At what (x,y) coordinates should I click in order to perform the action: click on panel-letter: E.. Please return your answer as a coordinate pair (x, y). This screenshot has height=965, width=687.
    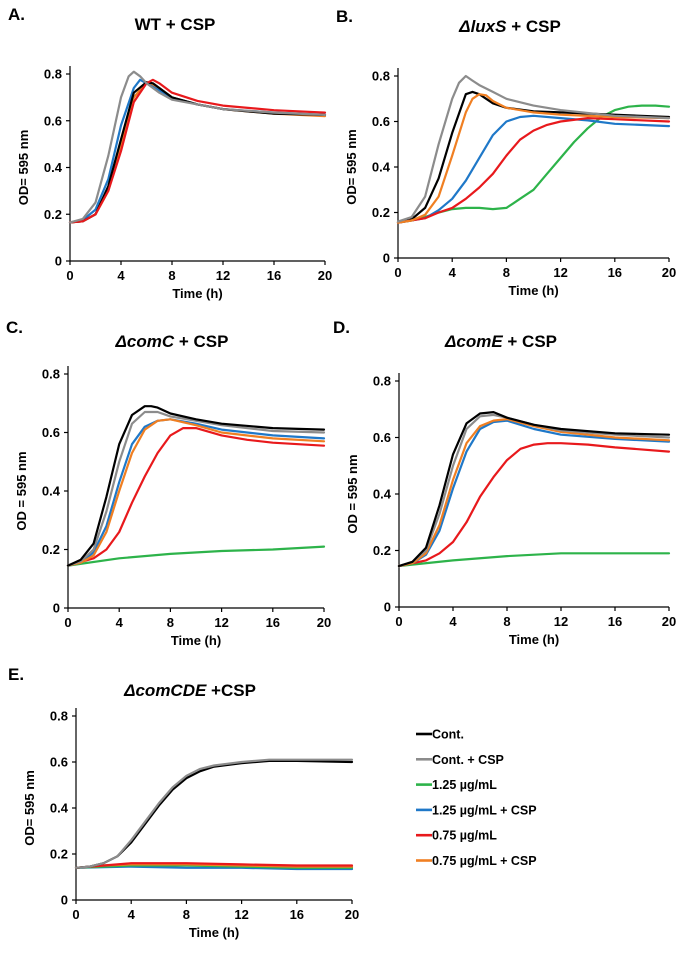
    Looking at the image, I should click on (16, 674).